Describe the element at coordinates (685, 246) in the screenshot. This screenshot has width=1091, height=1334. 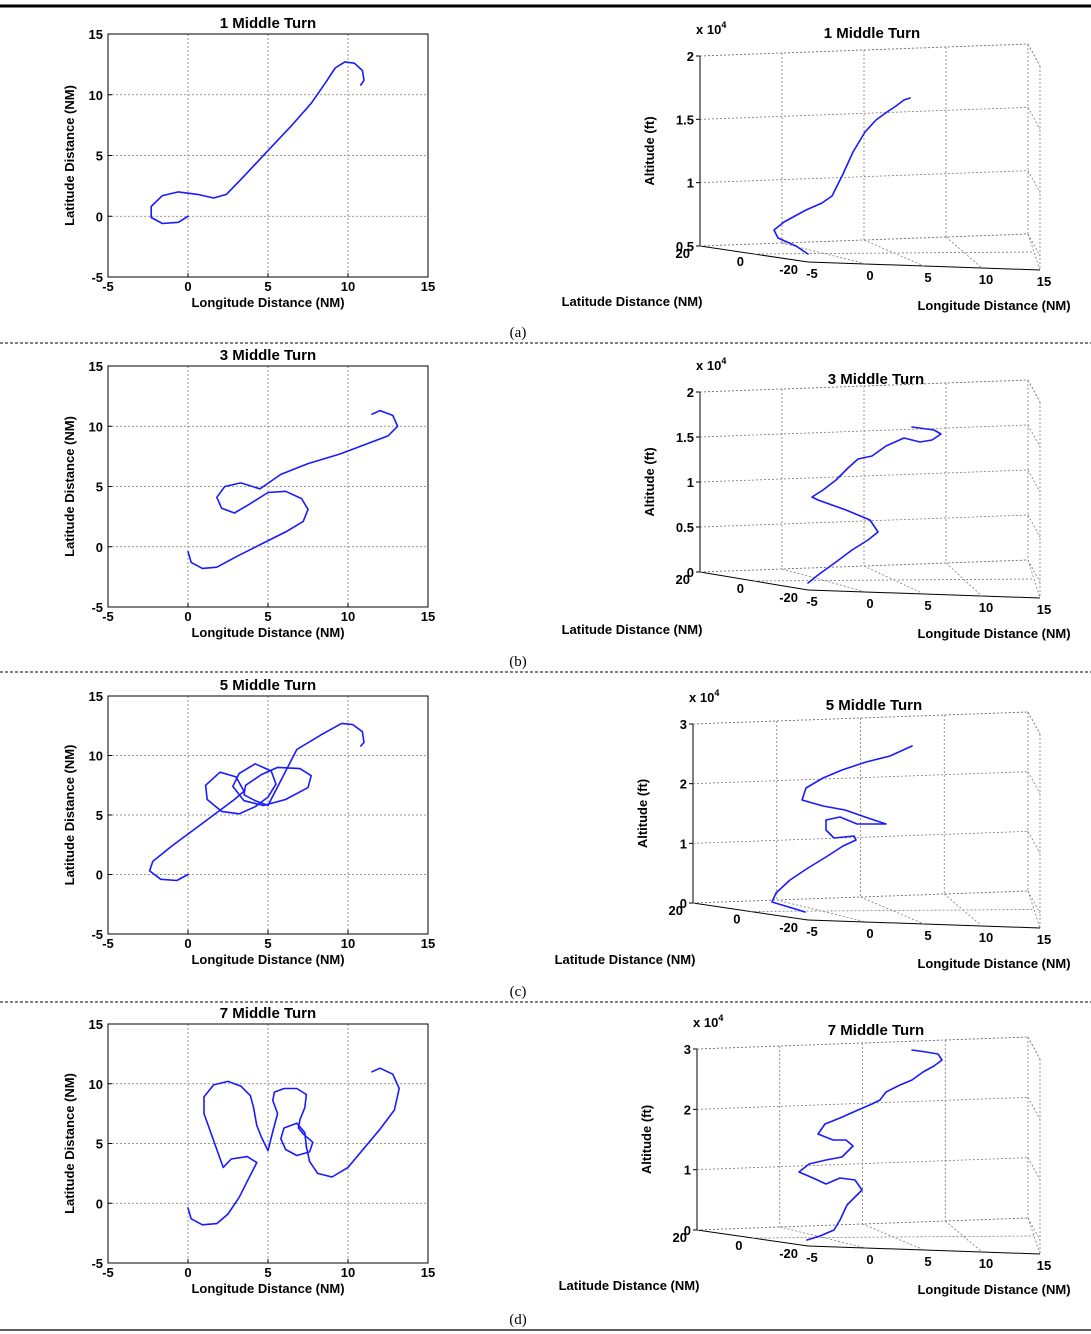
I see `z-tick-label: 0.5` at that location.